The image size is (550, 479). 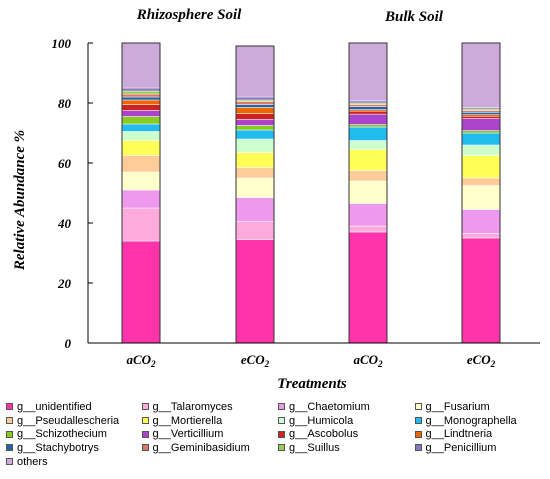 I want to click on legend-item: g__Talaromyces, so click(x=209, y=406).